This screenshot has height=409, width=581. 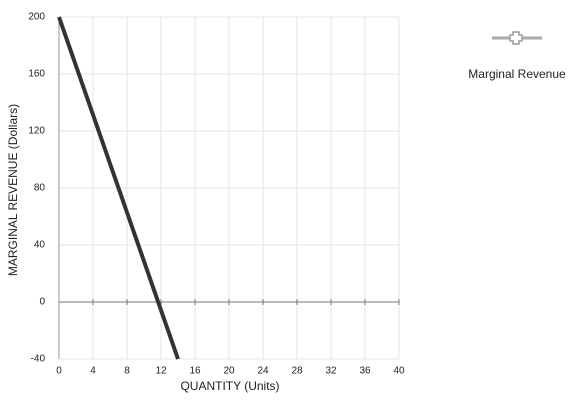 I want to click on x-tick-label: 0, so click(x=59, y=371).